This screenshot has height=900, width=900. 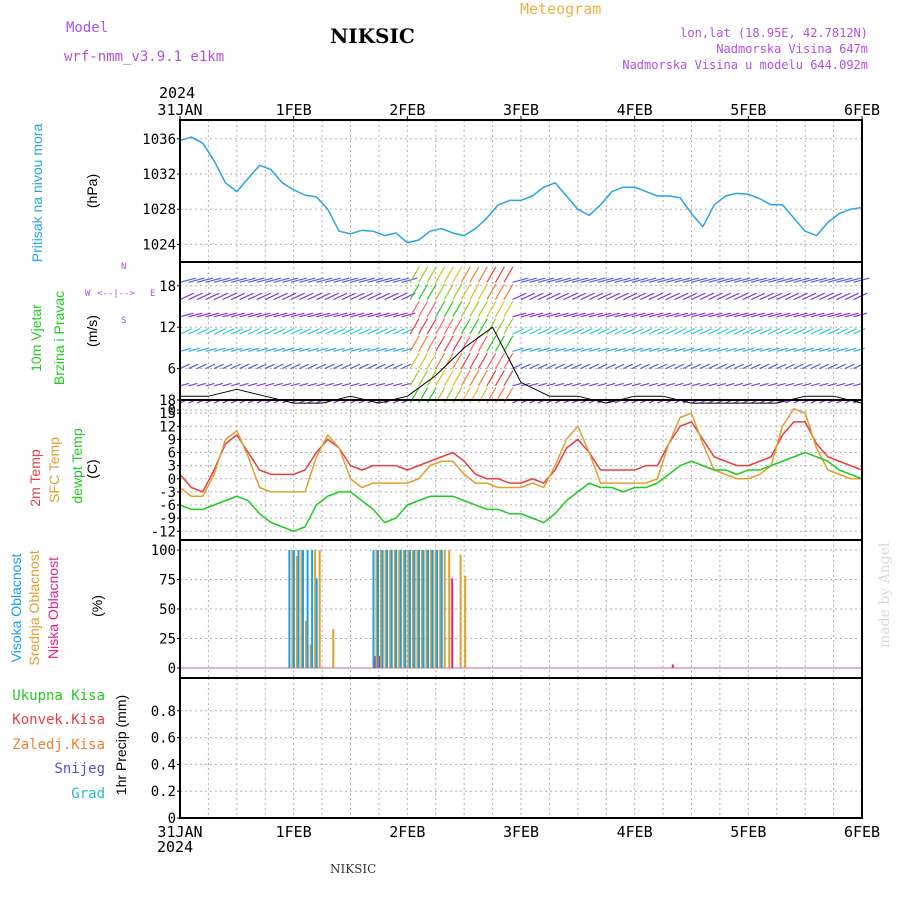 I want to click on y-tick-label: 1024, so click(x=159, y=245).